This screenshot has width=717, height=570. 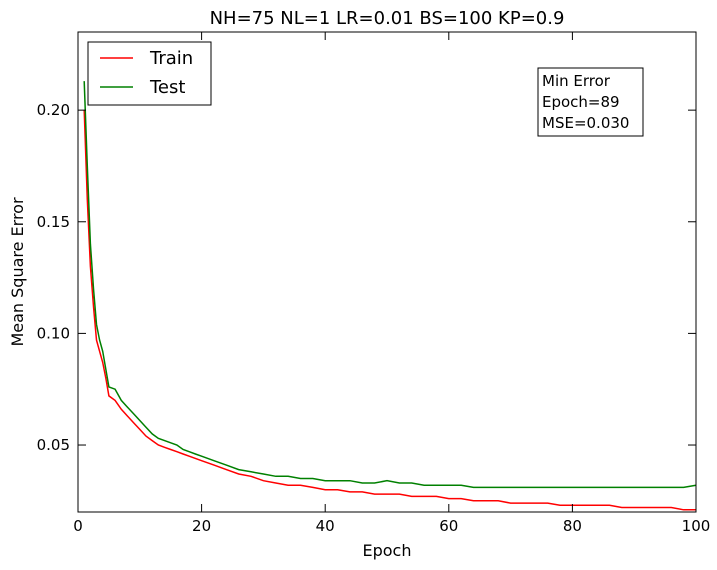 I want to click on annotation-line-2: Epoch=89, so click(x=581, y=102).